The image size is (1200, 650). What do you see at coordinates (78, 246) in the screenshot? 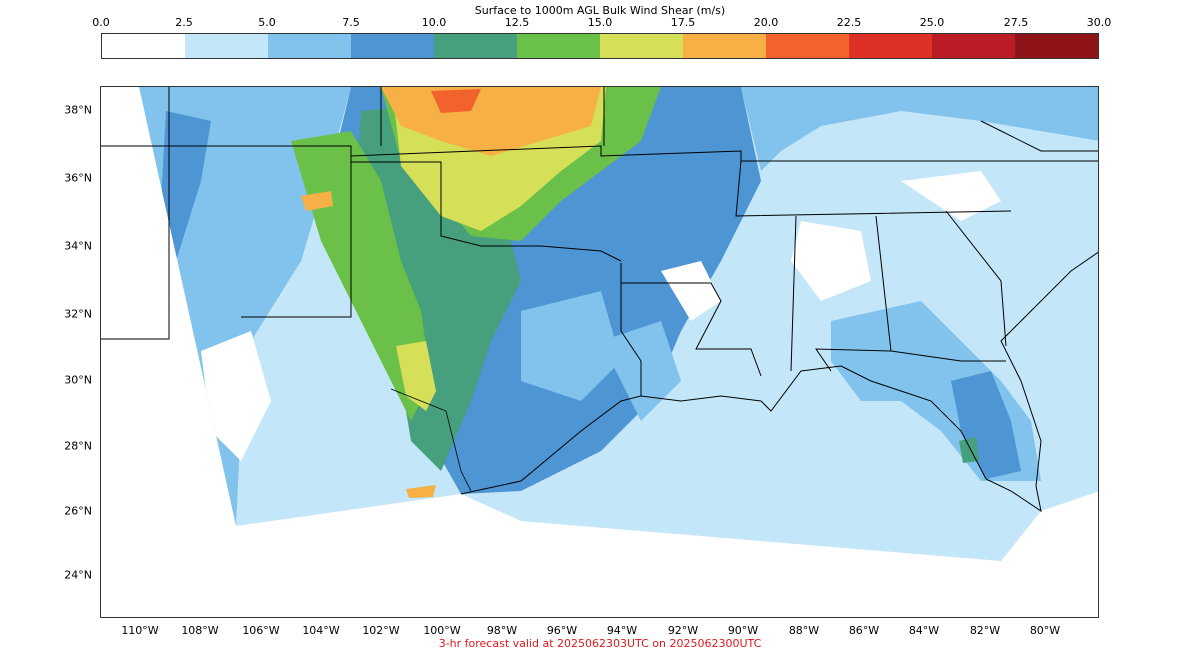
I see `lat-label: 34°N` at bounding box center [78, 246].